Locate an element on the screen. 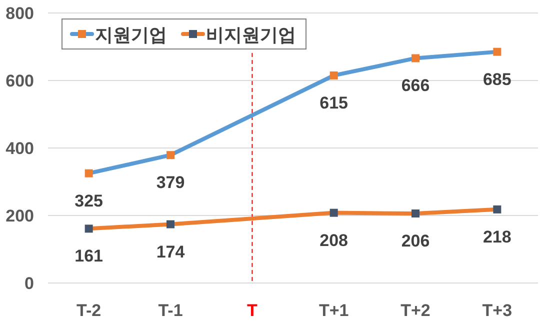  data-label: 325 is located at coordinates (89, 200).